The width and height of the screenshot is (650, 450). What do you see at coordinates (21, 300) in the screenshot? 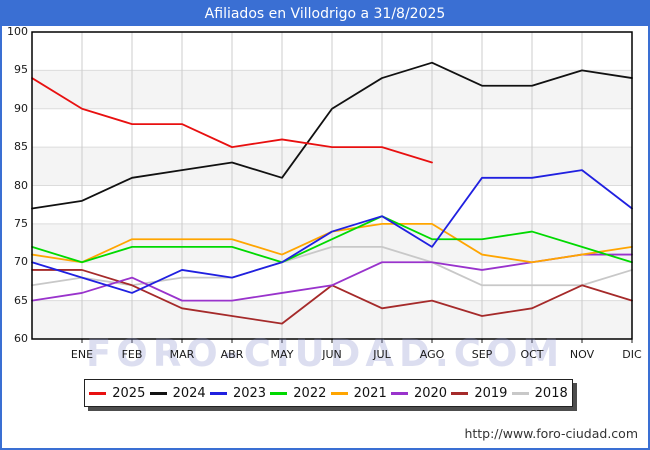
I see `y-tick-label: 65` at bounding box center [21, 300].